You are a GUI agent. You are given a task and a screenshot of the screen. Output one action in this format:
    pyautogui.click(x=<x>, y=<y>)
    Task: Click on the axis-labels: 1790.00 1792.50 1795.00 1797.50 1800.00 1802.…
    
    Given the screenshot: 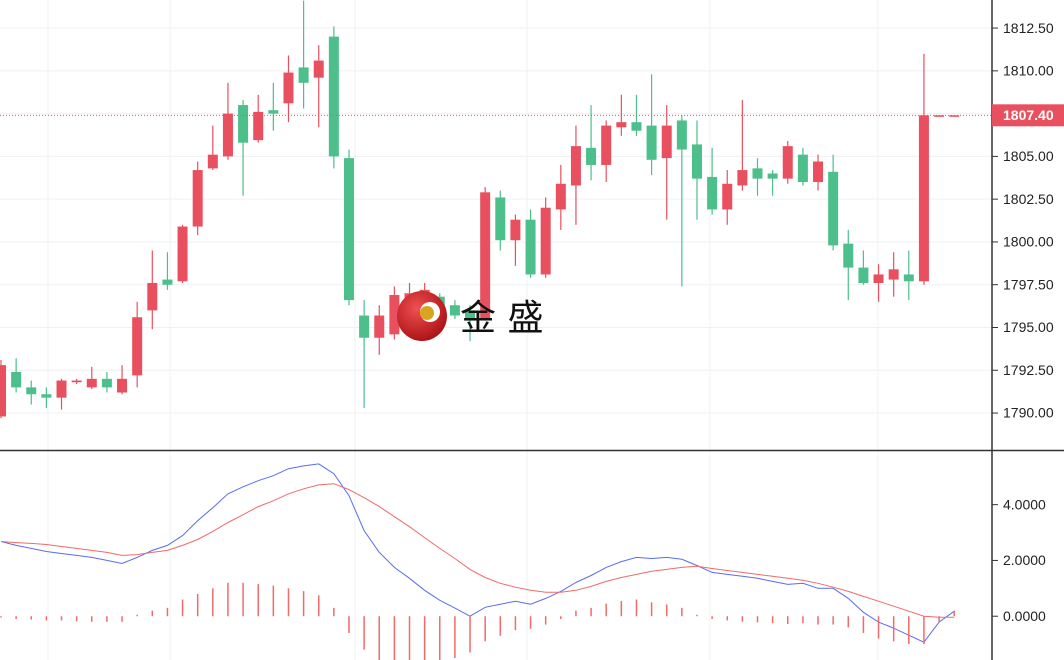 What is the action you would take?
    pyautogui.click(x=1028, y=322)
    